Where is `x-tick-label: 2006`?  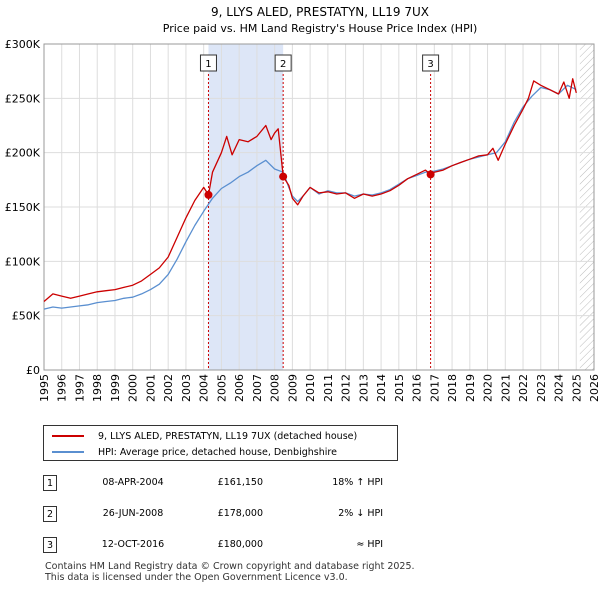 x-tick-label: 2006 is located at coordinates (239, 388).